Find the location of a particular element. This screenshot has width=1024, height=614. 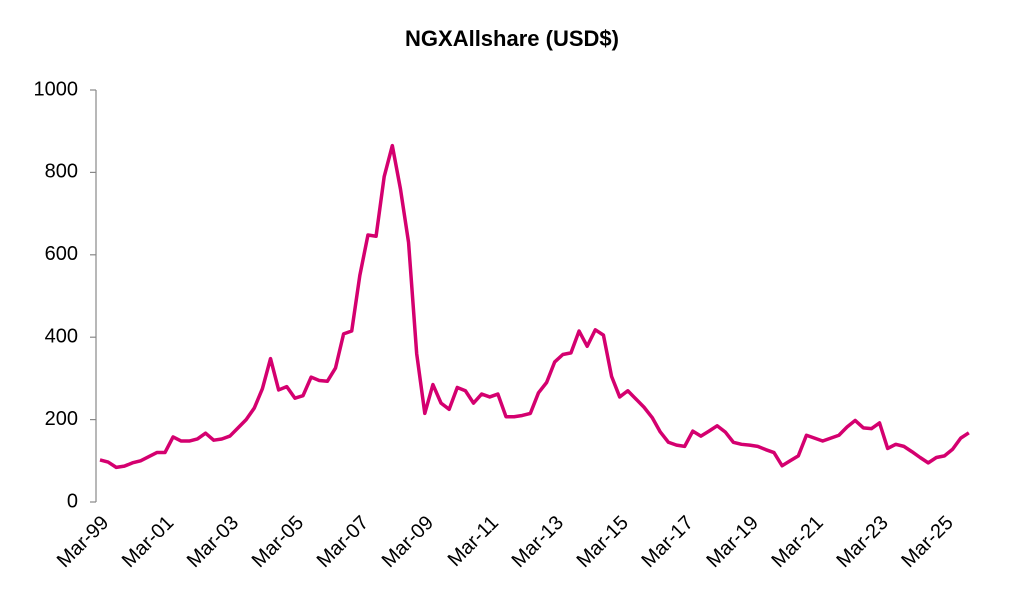

x-tick-label: Mar-15 is located at coordinates (603, 542).